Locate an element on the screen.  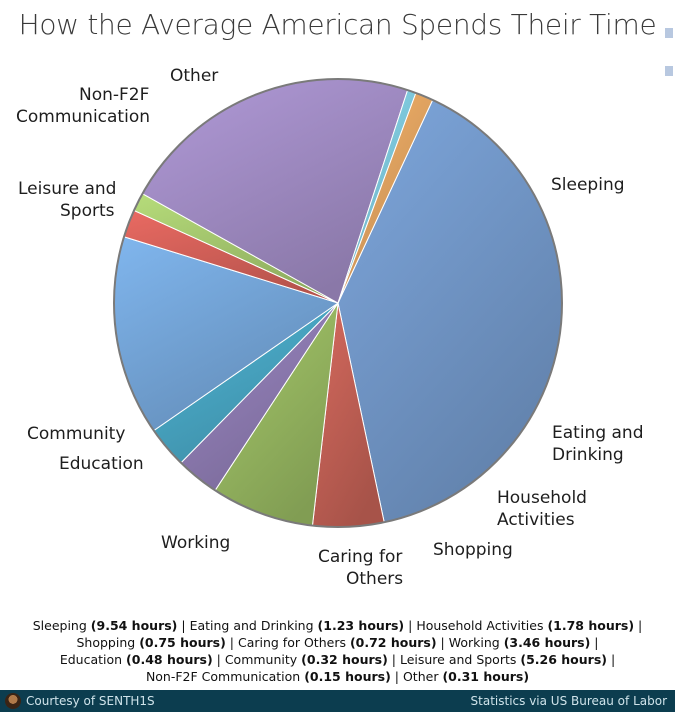
label-other: Other is located at coordinates (194, 76).